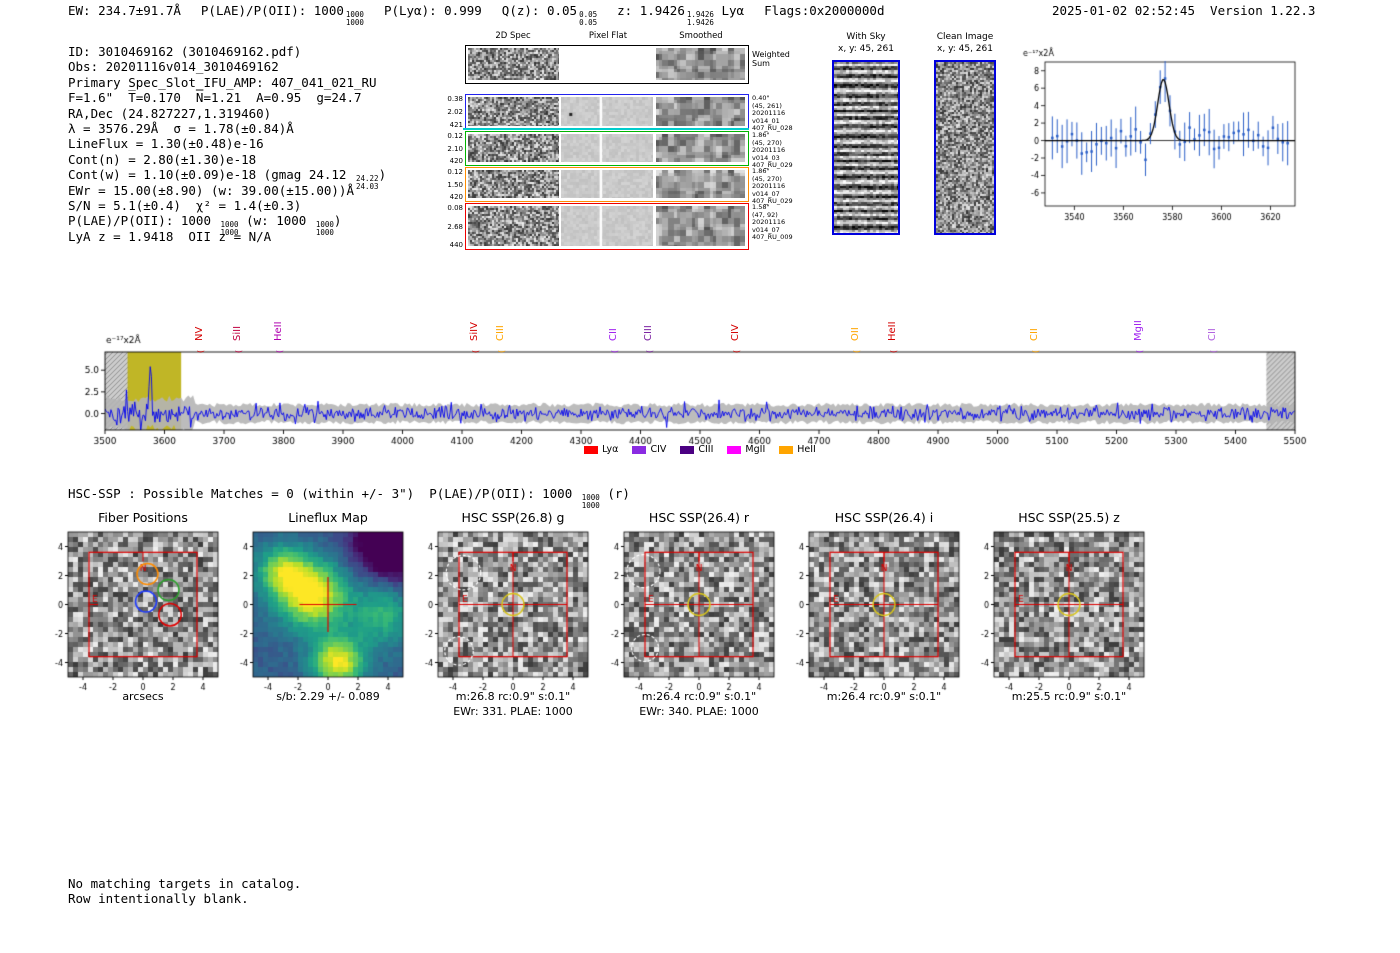  I want to click on line-label-siiv: SiIV, so click(475, 331).